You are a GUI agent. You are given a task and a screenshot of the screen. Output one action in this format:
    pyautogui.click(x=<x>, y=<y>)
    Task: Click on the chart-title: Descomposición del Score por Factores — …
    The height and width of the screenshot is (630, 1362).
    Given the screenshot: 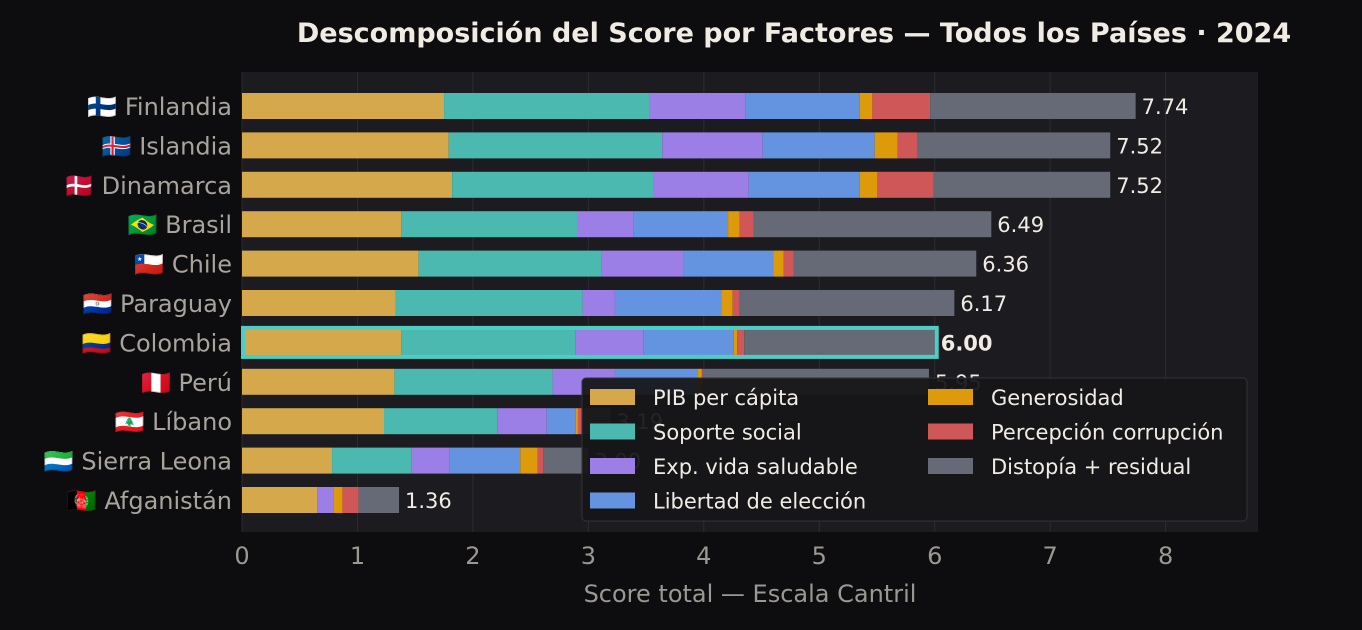 What is the action you would take?
    pyautogui.click(x=794, y=33)
    